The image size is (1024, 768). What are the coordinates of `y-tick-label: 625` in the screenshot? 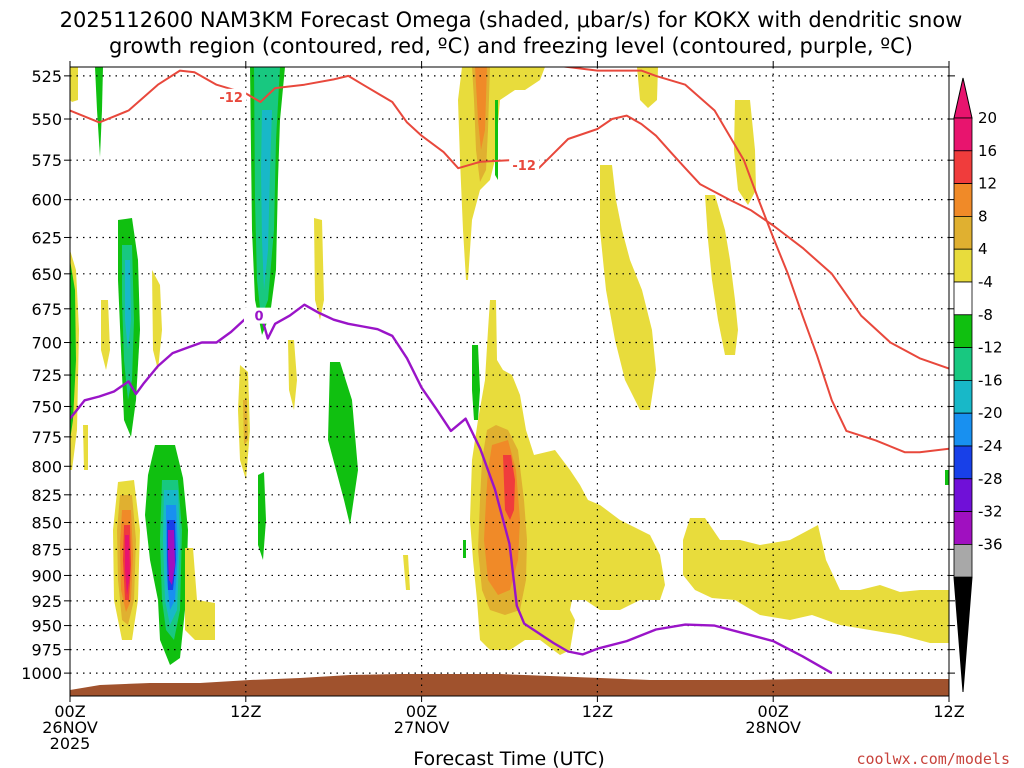 It's located at (46, 237).